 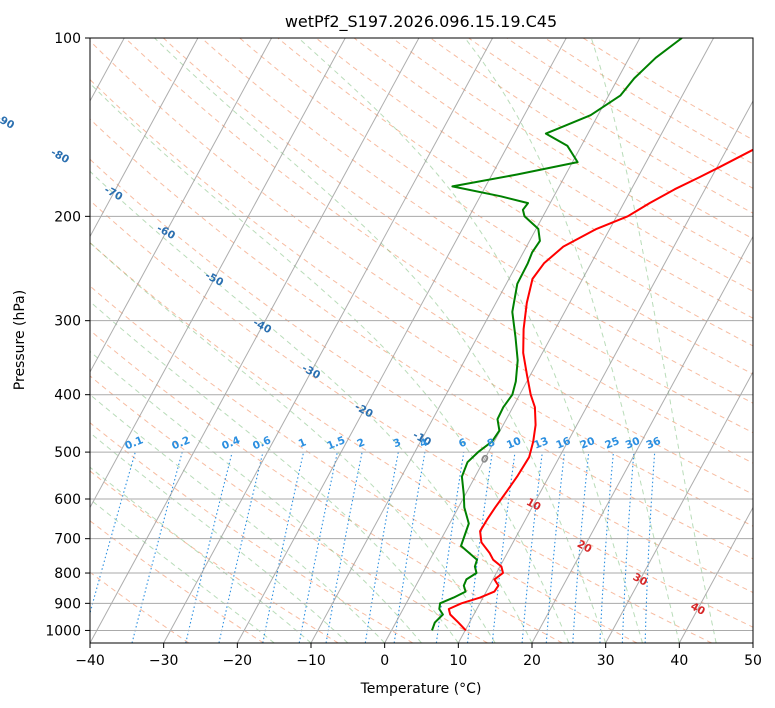 What do you see at coordinates (423, 443) in the screenshot?
I see `mixing-ratio-label: 4` at bounding box center [423, 443].